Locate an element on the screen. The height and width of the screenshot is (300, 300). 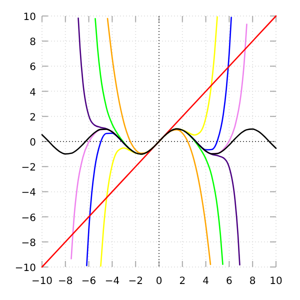
y-tick-label: −4 is located at coordinates (28, 193).